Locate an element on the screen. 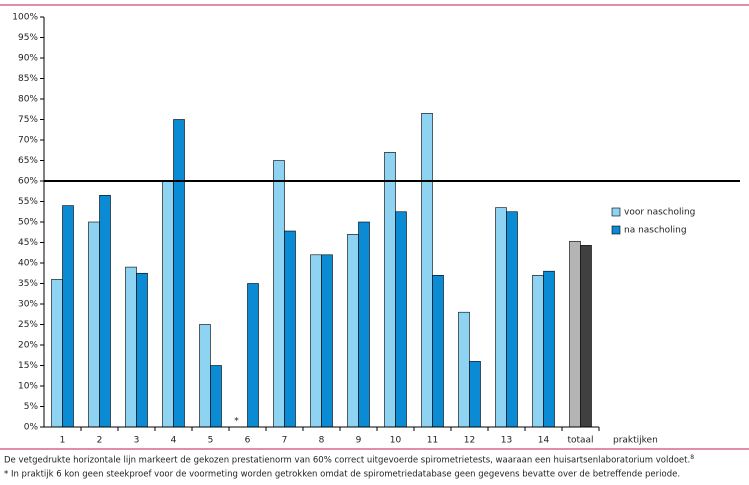 The image size is (749, 485). x-tick-label: 4 is located at coordinates (174, 441).